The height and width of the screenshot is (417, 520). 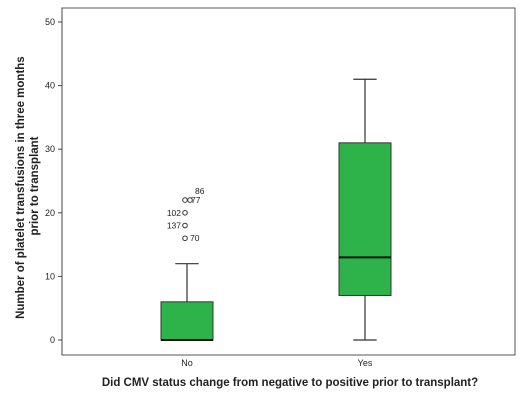 What do you see at coordinates (50, 86) in the screenshot?
I see `y-tick-label: 40` at bounding box center [50, 86].